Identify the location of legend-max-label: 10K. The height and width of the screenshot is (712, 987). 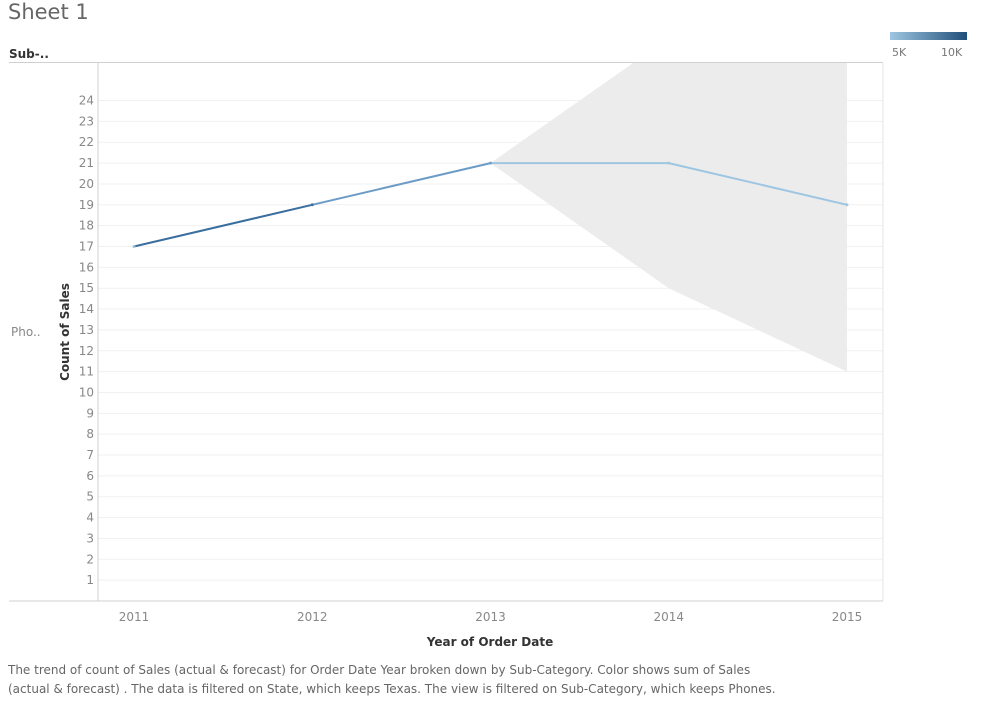
(952, 52).